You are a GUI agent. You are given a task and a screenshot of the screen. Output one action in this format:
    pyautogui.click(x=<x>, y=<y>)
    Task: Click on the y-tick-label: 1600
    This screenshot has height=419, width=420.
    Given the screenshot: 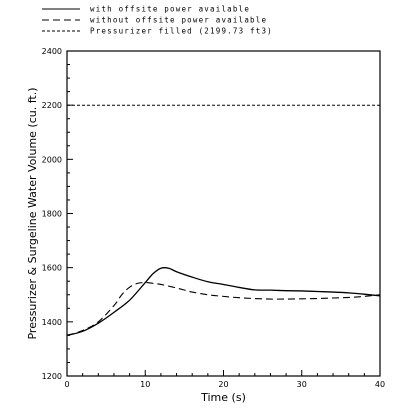 What is the action you would take?
    pyautogui.click(x=52, y=268)
    